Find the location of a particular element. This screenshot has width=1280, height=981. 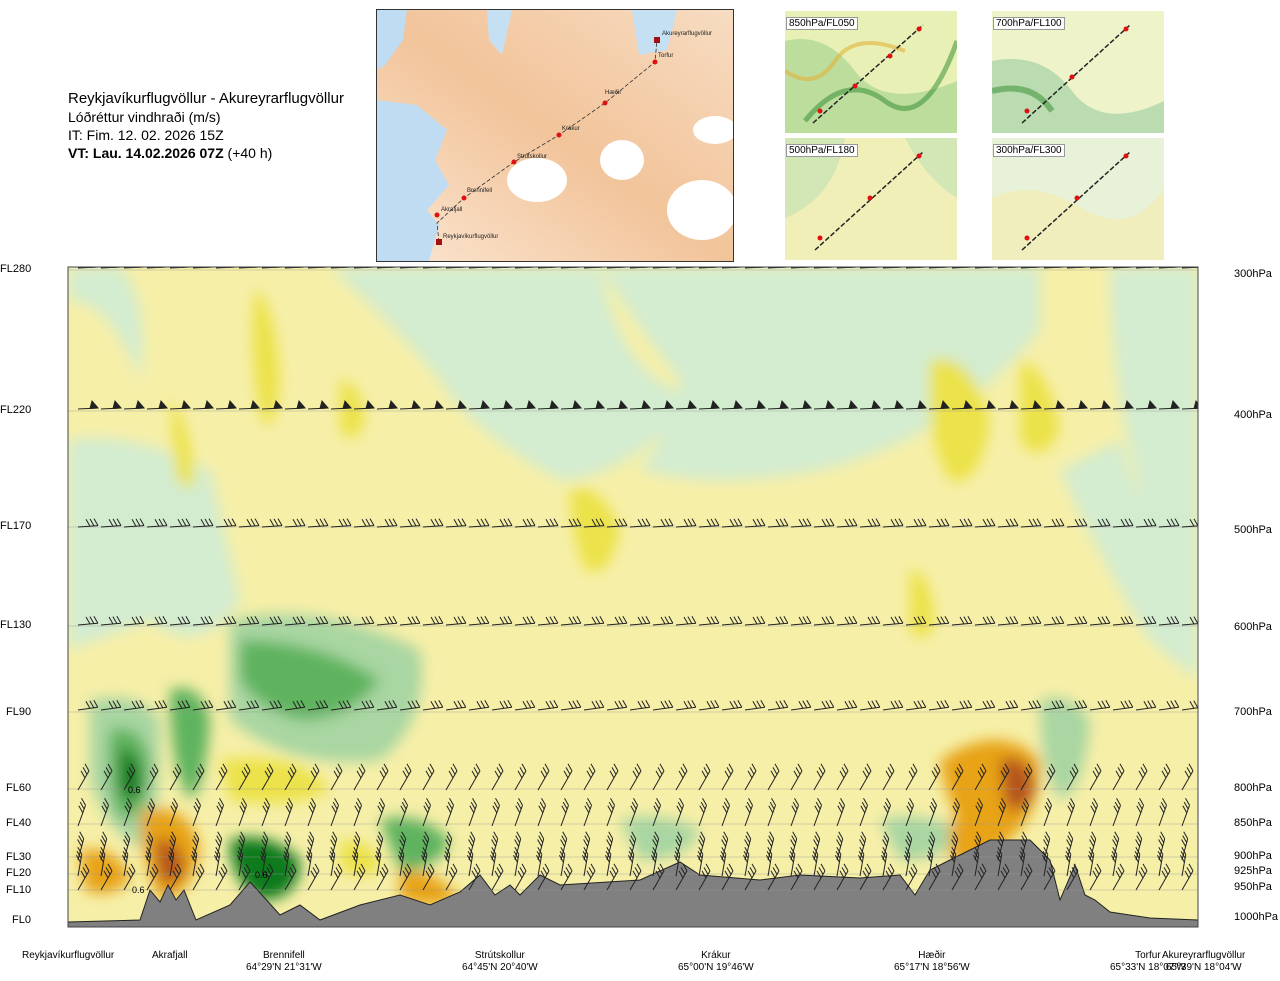

mini-map-label: 850hPa/FL050 is located at coordinates (822, 23).